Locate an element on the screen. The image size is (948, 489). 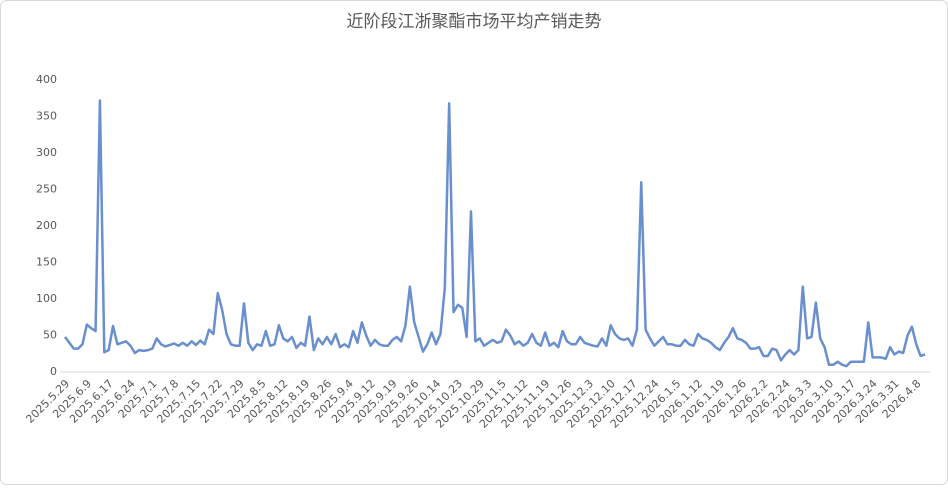
y-tick-label: 0 is located at coordinates (53, 371).